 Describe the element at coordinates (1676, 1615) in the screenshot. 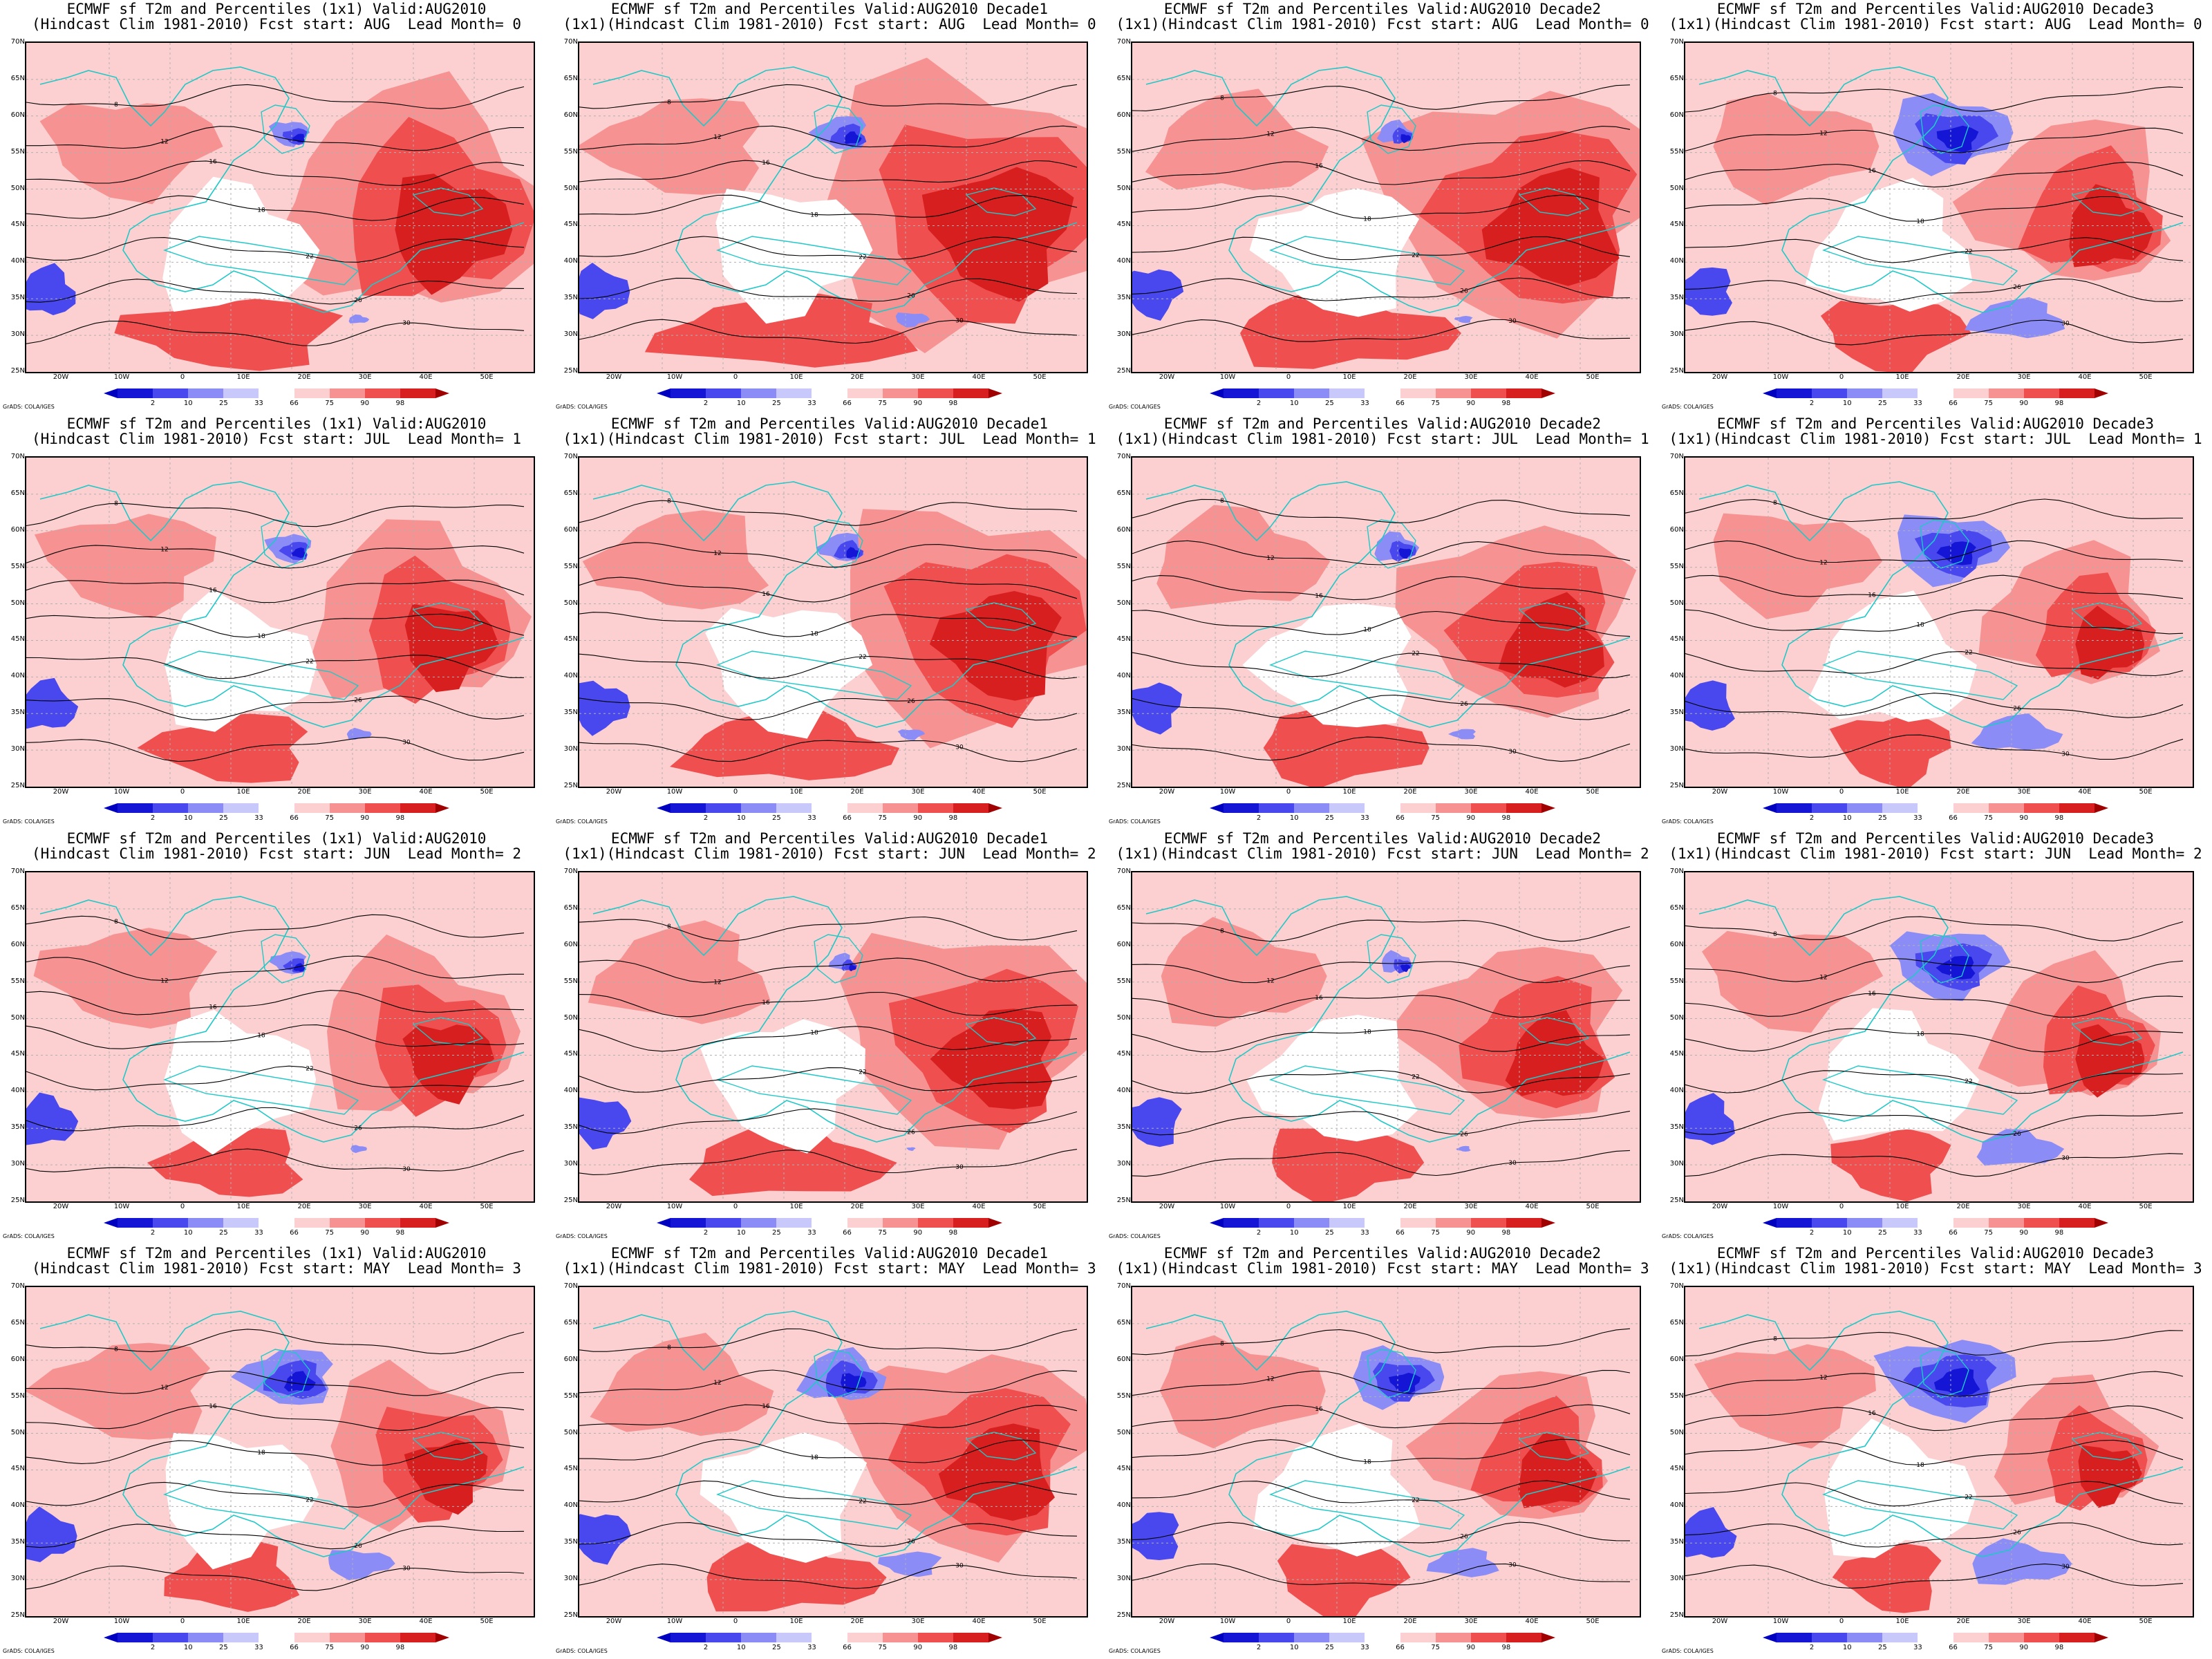

I see `latitude-label: 25N` at that location.